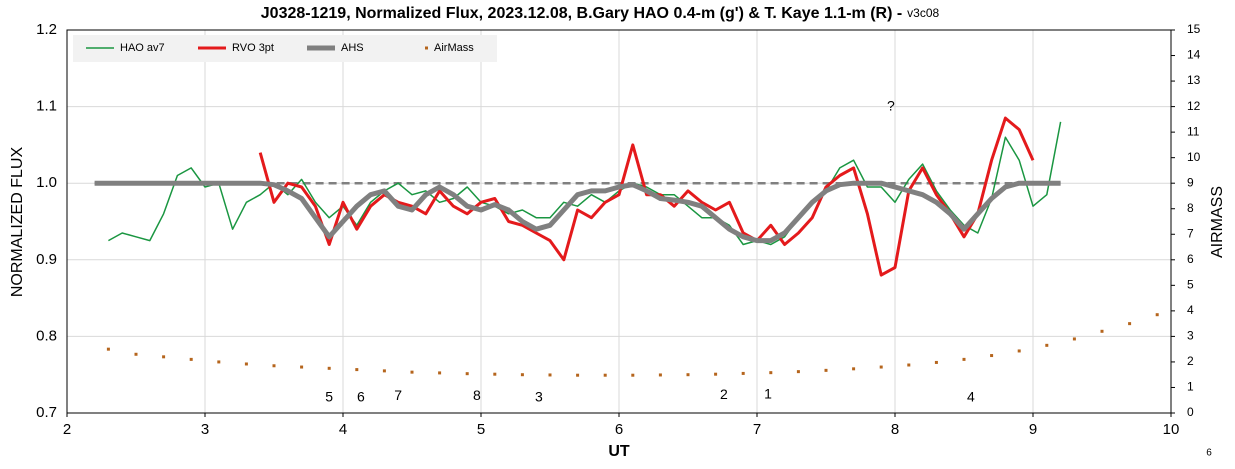 This screenshot has width=1235, height=469. I want to click on x-tick-label: 10, so click(1171, 429).